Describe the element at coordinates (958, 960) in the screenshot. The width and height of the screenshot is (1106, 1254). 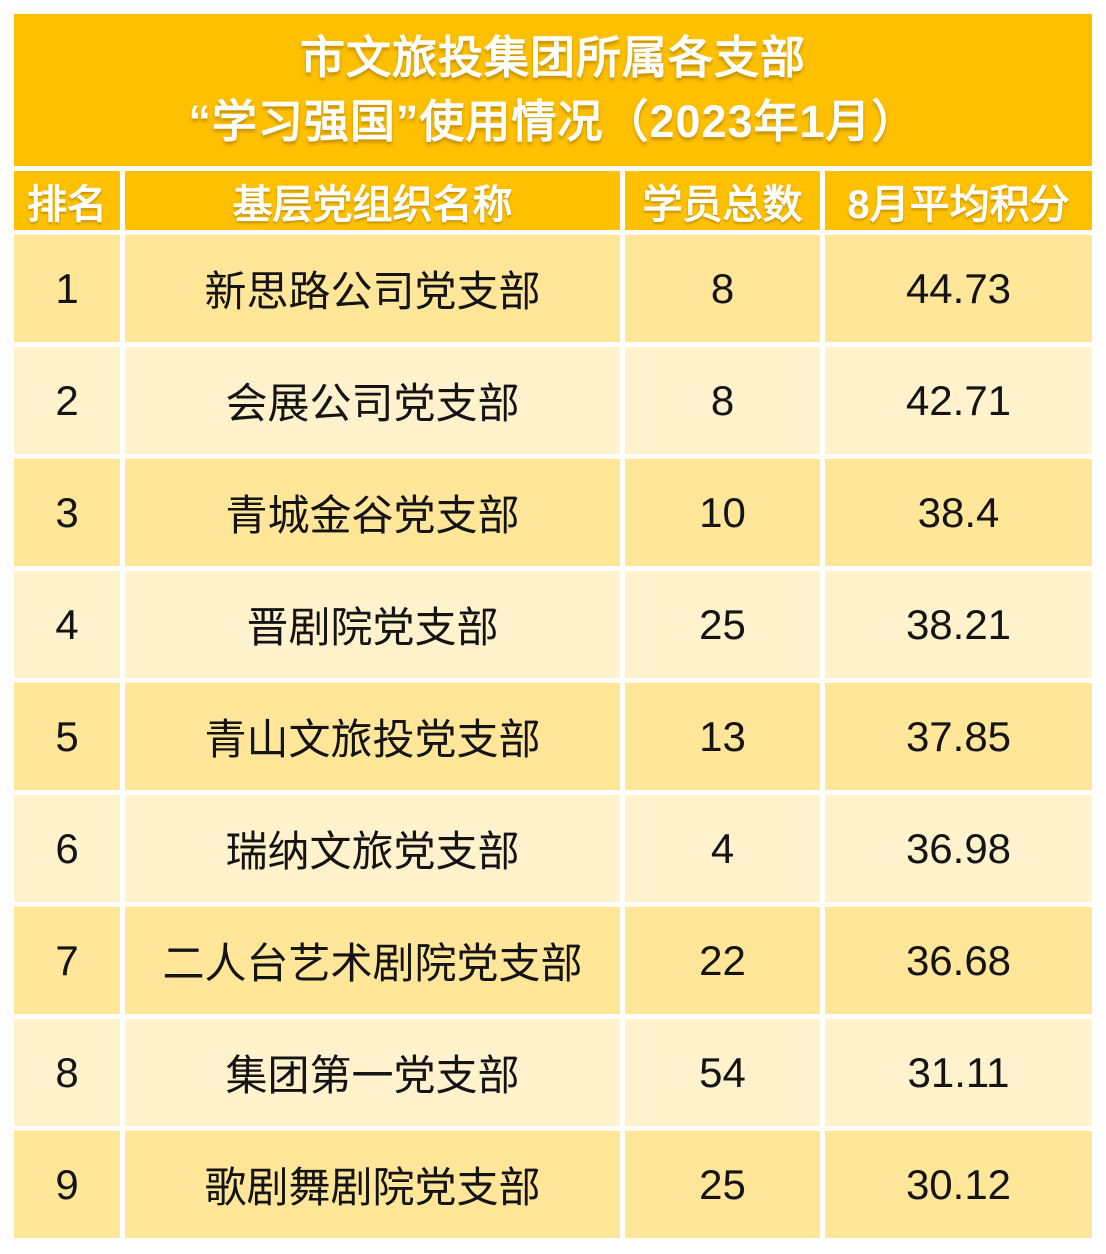
I see `table-cell-score: 36.68` at that location.